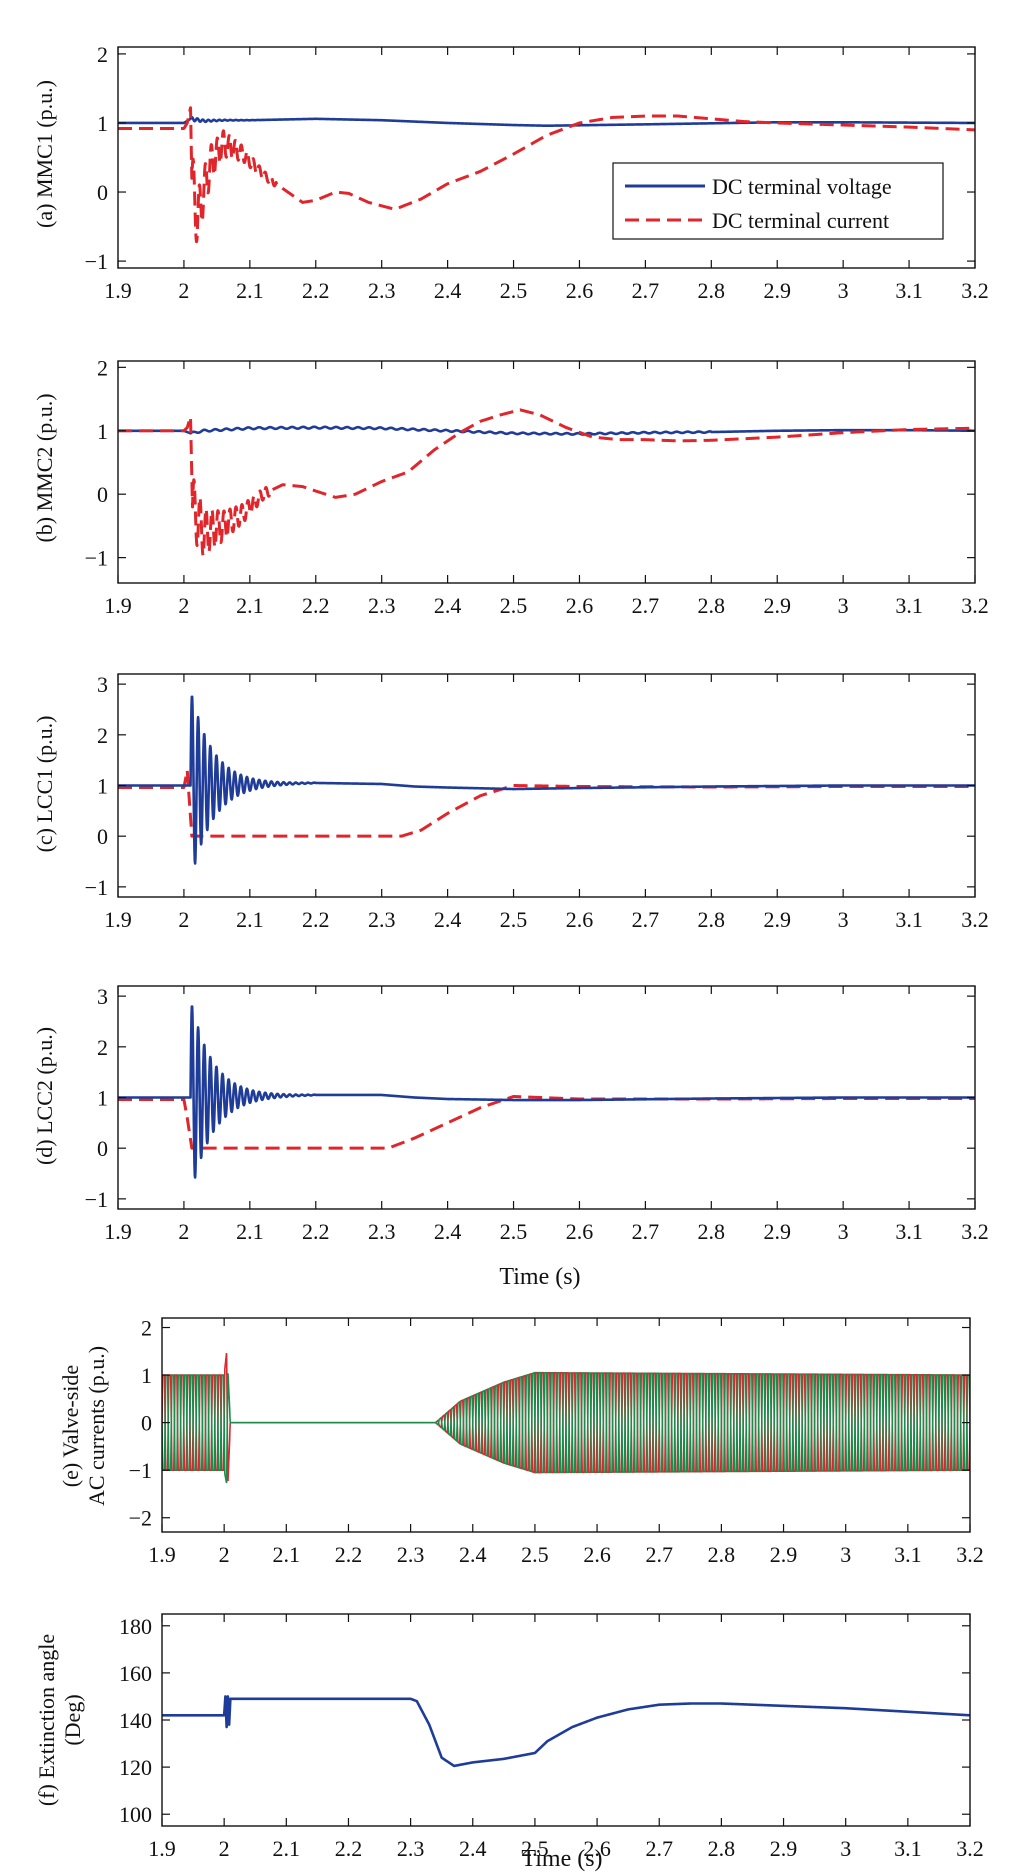  I want to click on panel-d-x-axis-label: Time (s), so click(539, 1277).